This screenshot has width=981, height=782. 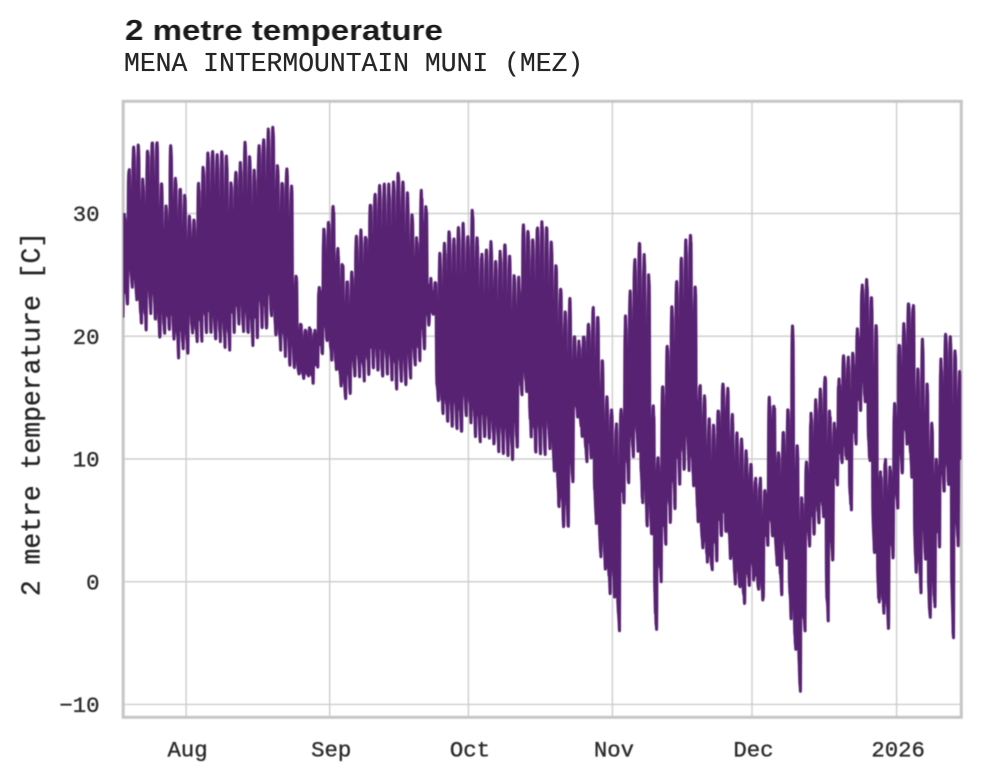 What do you see at coordinates (470, 750) in the screenshot?
I see `svg-text: Oct` at bounding box center [470, 750].